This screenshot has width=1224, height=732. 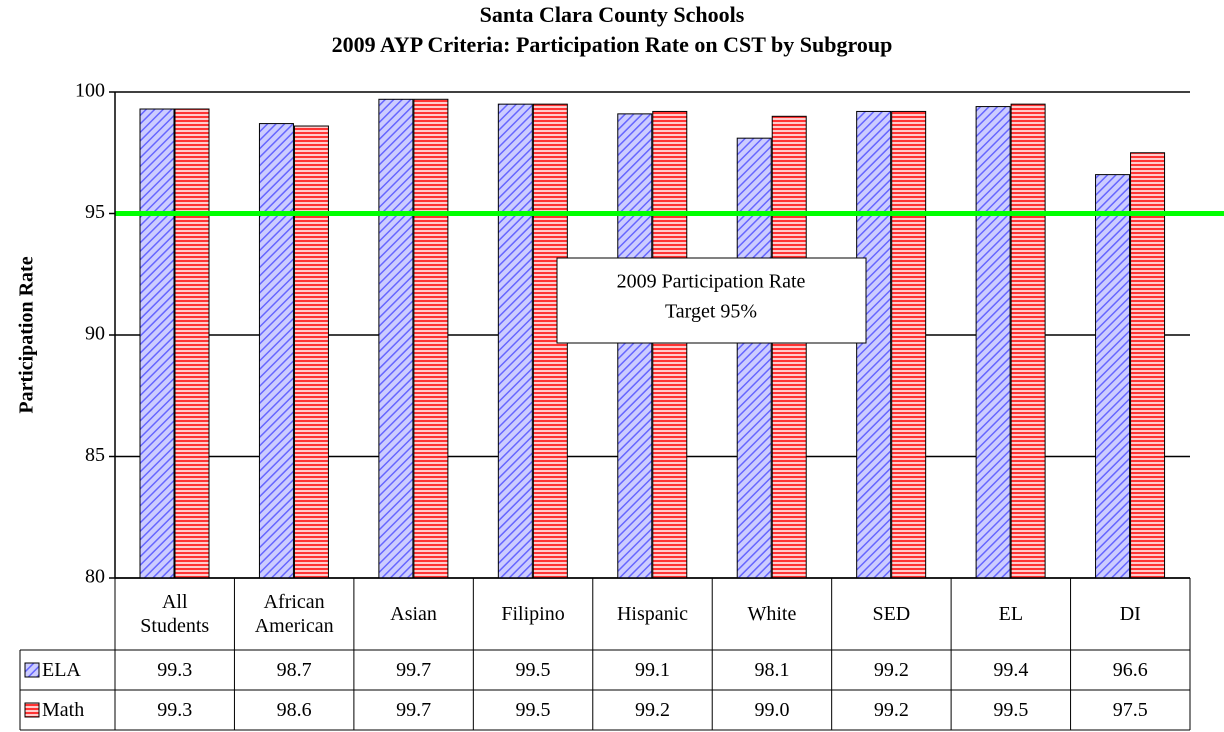 What do you see at coordinates (95, 334) in the screenshot?
I see `y-tick-label: 90` at bounding box center [95, 334].